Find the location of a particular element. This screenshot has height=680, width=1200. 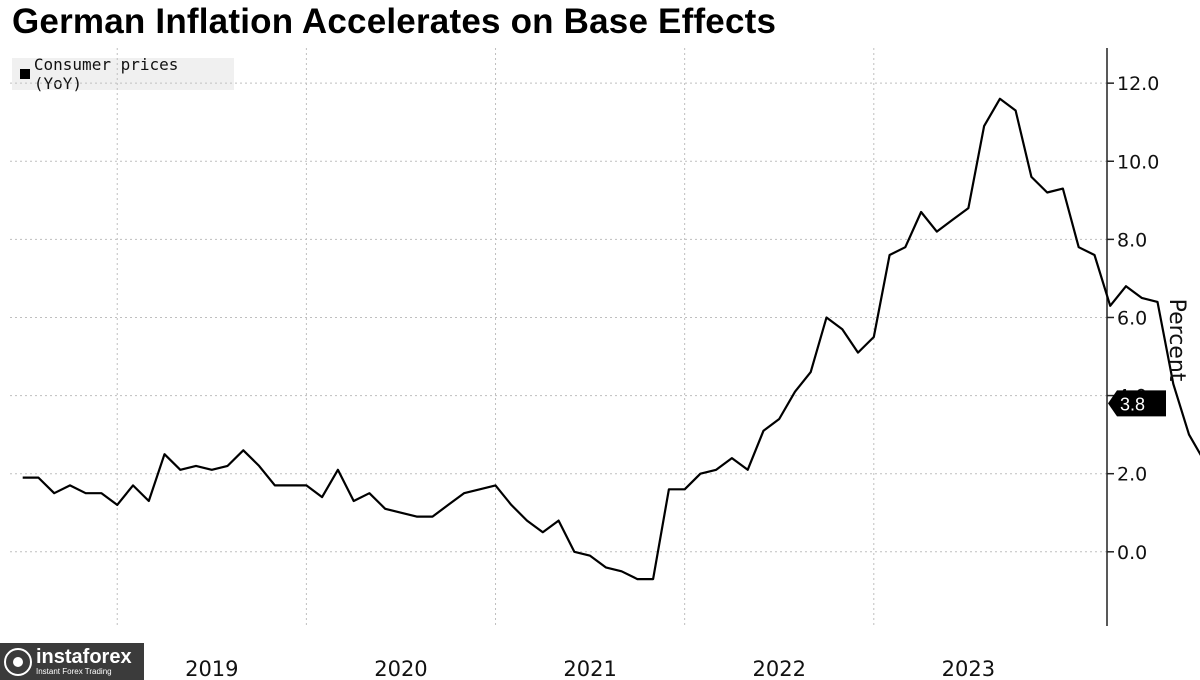

x-tick-label: 2022 is located at coordinates (778, 668).